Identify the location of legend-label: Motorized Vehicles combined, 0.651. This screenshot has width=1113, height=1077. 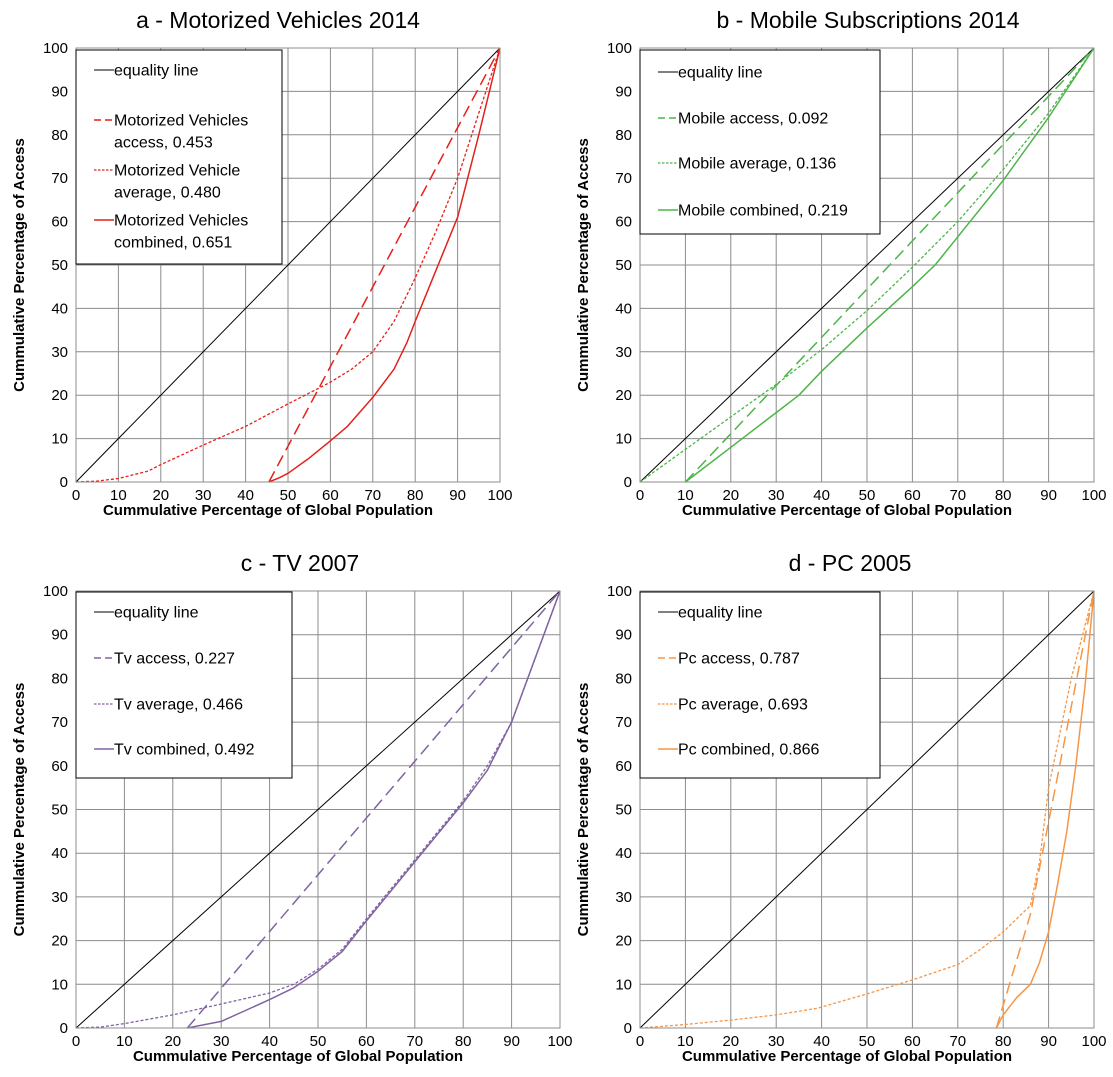
(181, 232).